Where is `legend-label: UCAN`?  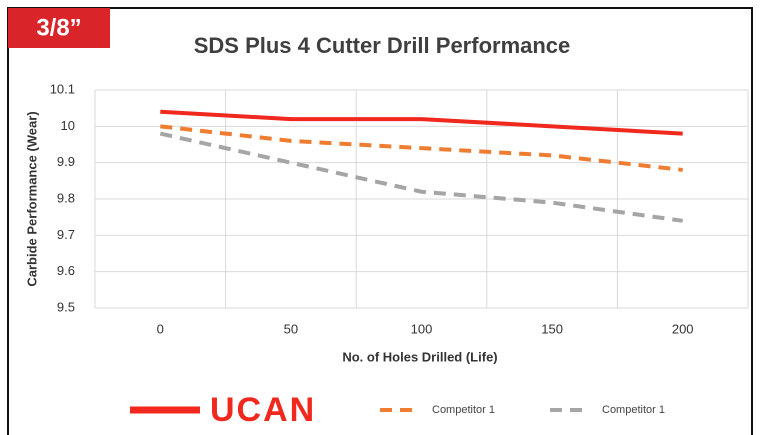
legend-label: UCAN is located at coordinates (263, 410).